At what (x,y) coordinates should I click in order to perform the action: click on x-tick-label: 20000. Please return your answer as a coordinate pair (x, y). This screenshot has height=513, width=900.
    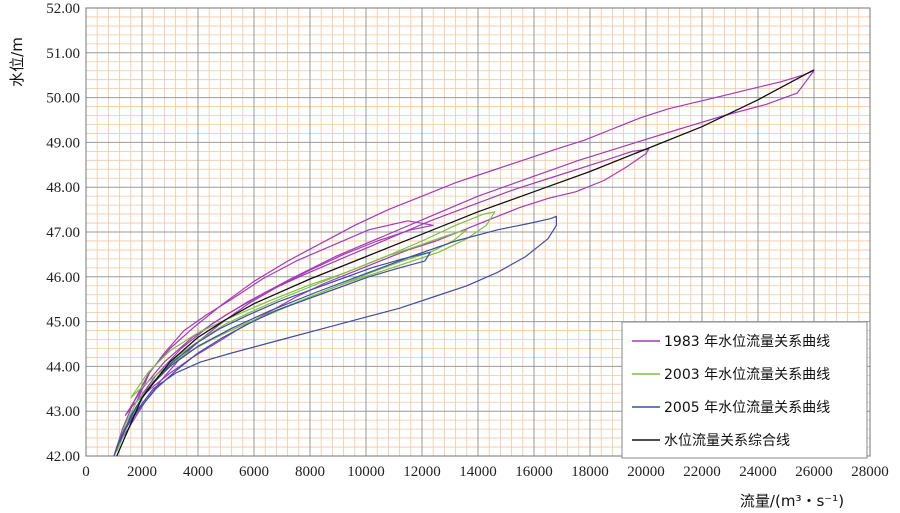
    Looking at the image, I should click on (646, 472).